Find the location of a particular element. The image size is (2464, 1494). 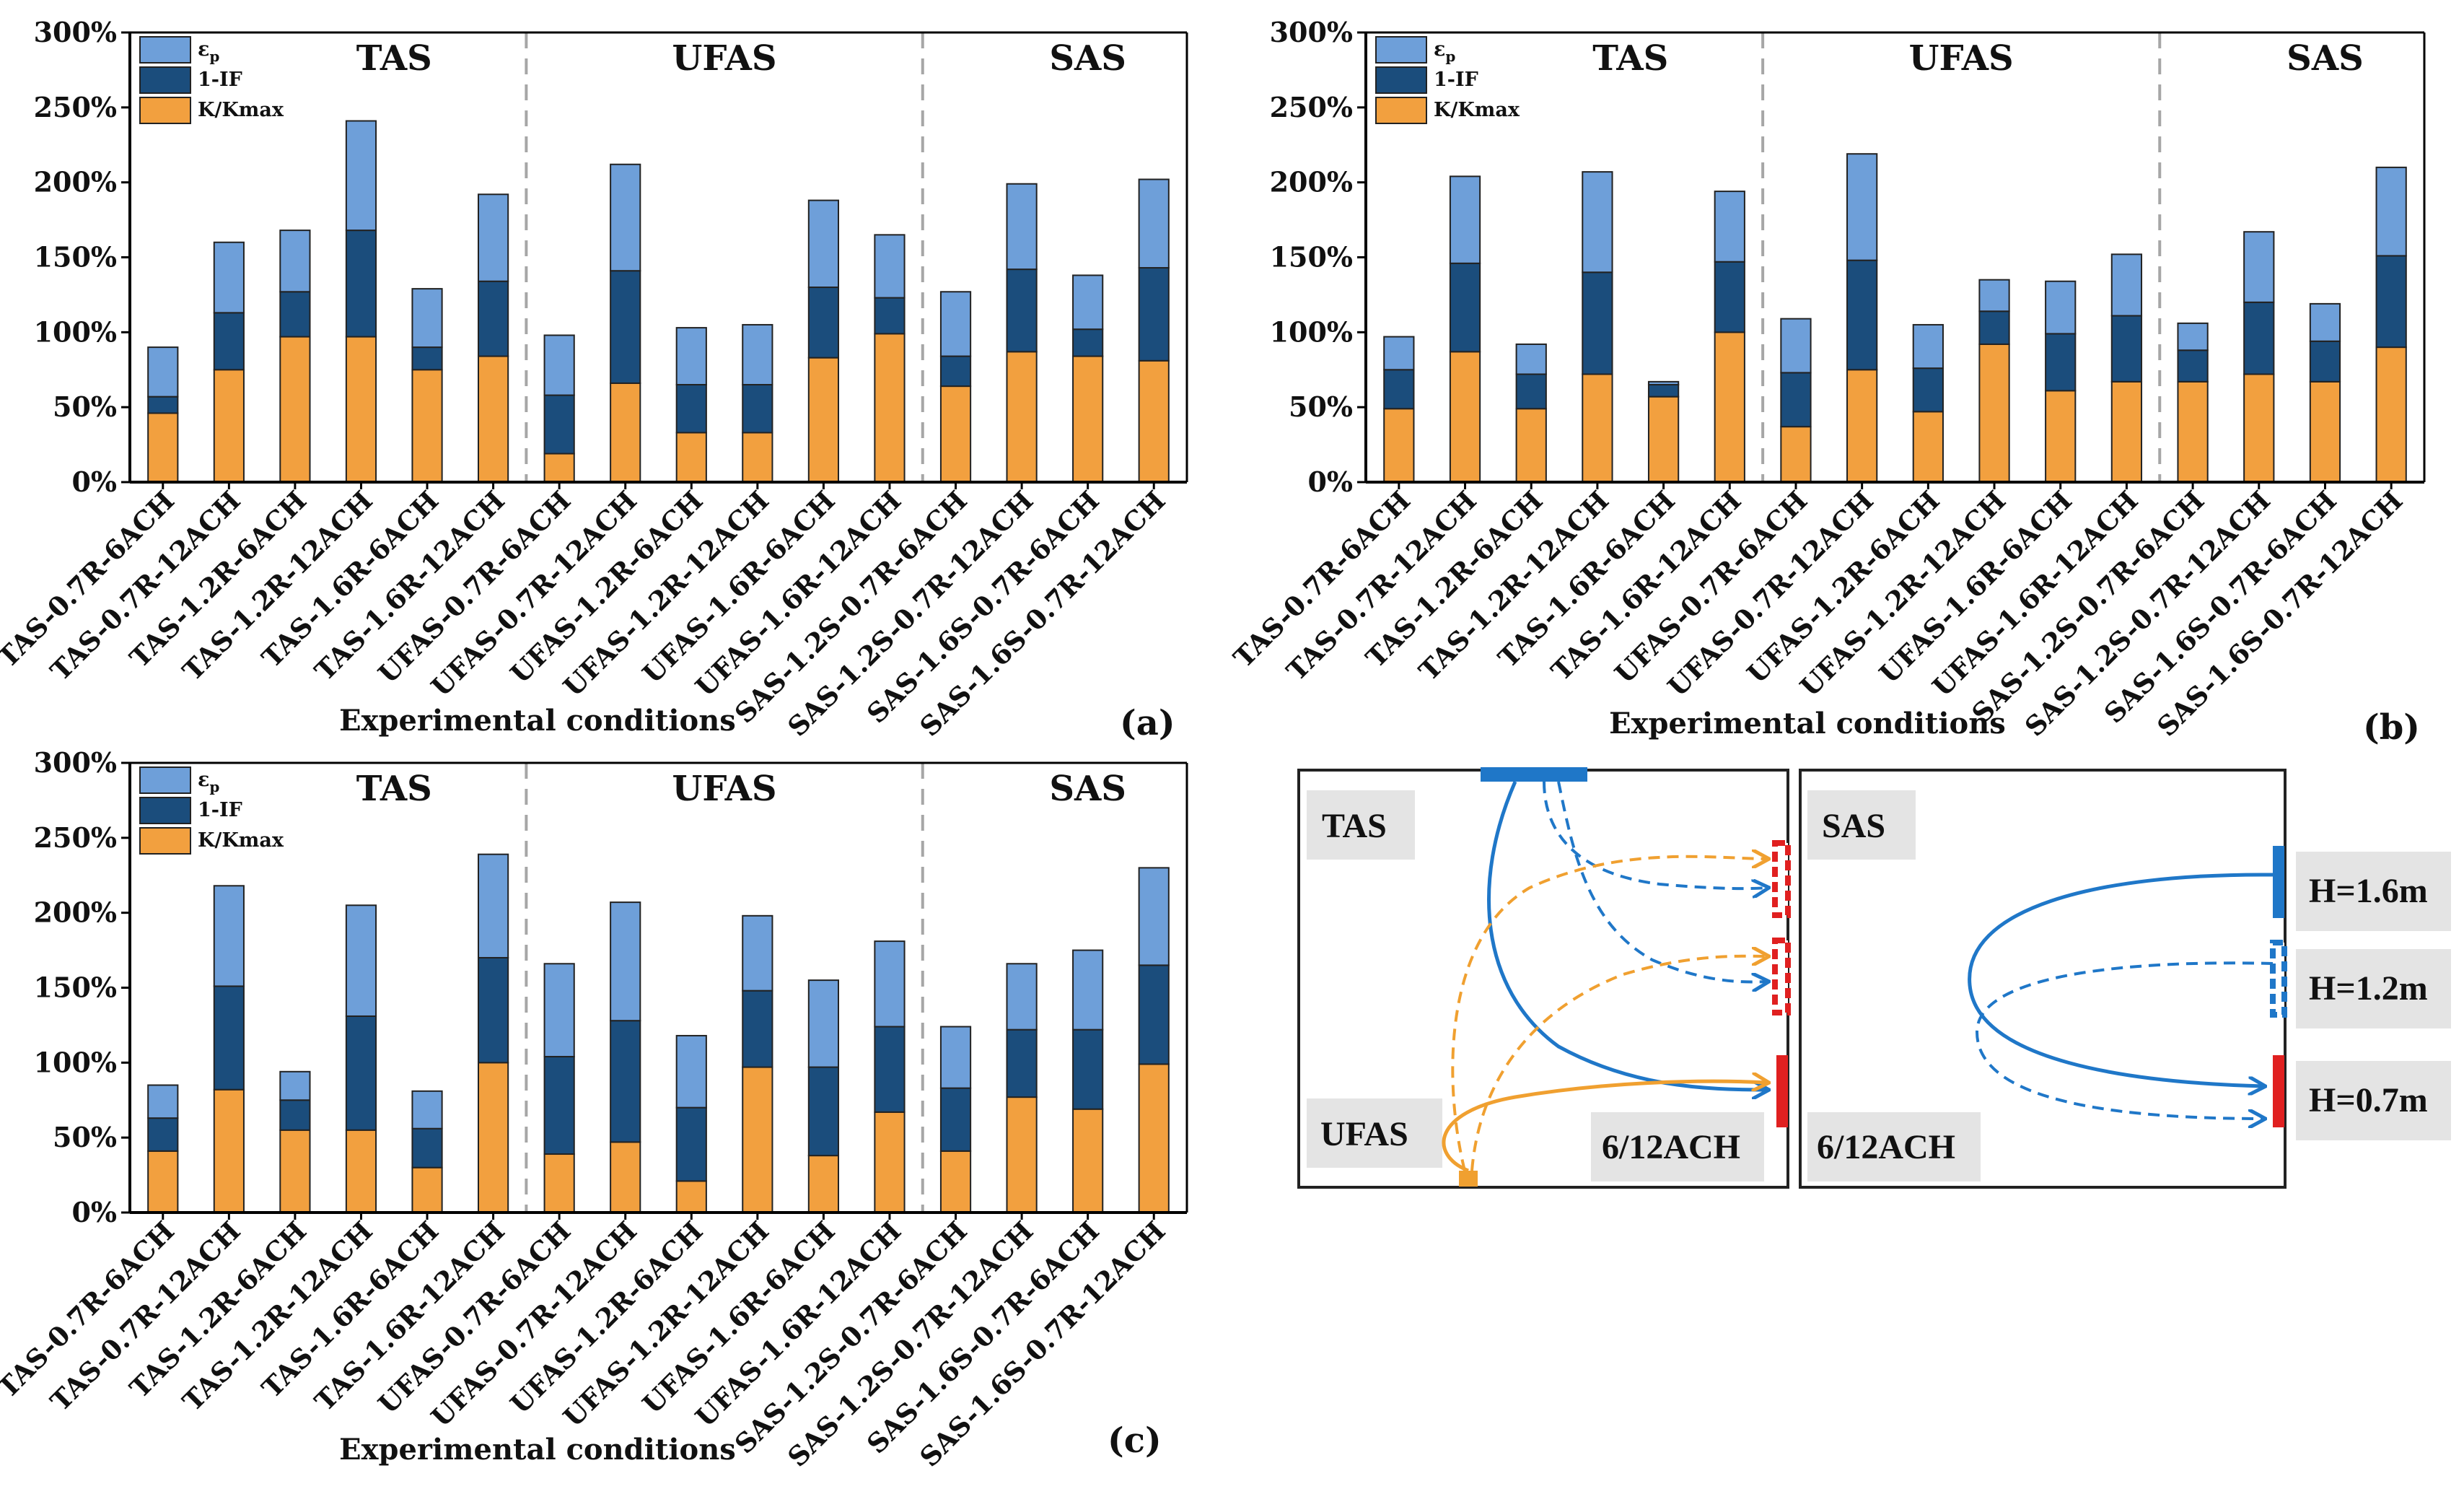

y-tick-label: 100% is located at coordinates (1311, 331).